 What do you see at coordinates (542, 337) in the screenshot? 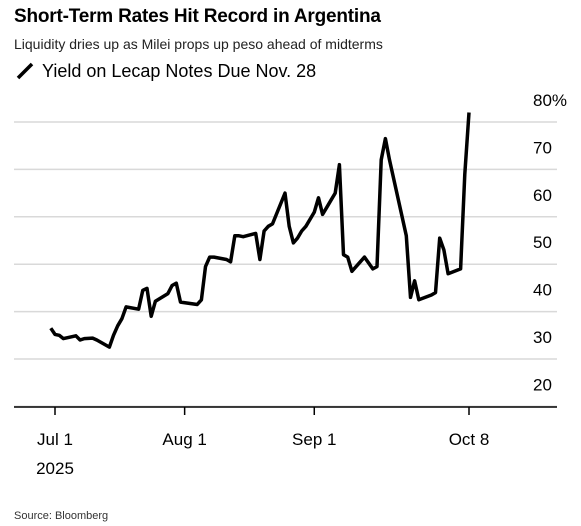
I see `y-tick-label: 30` at bounding box center [542, 337].